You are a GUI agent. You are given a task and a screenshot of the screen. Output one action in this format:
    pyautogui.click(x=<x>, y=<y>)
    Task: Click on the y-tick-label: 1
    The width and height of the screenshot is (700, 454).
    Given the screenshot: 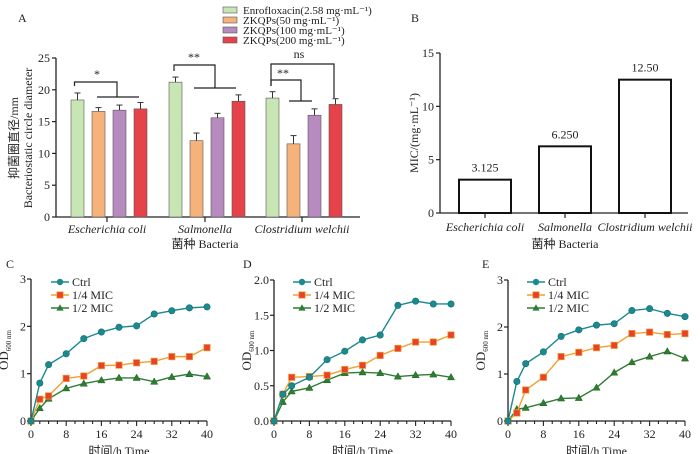 What is the action you would take?
    pyautogui.click(x=23, y=374)
    